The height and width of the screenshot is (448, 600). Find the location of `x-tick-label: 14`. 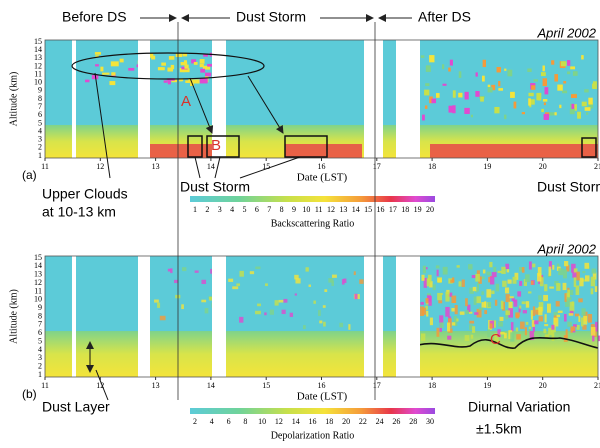

x-tick-label: 14 is located at coordinates (211, 385).